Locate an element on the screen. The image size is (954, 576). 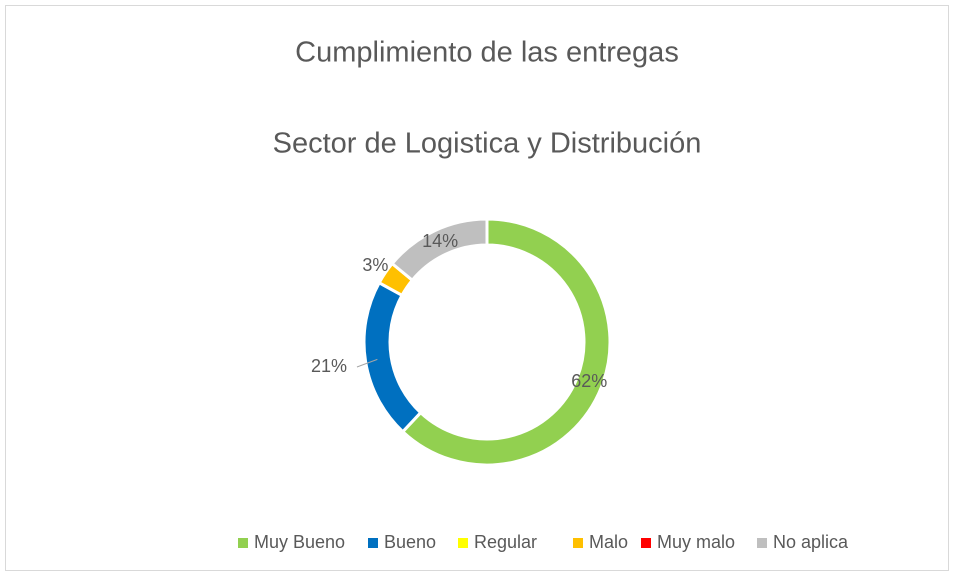
data-label: 14% is located at coordinates (440, 241).